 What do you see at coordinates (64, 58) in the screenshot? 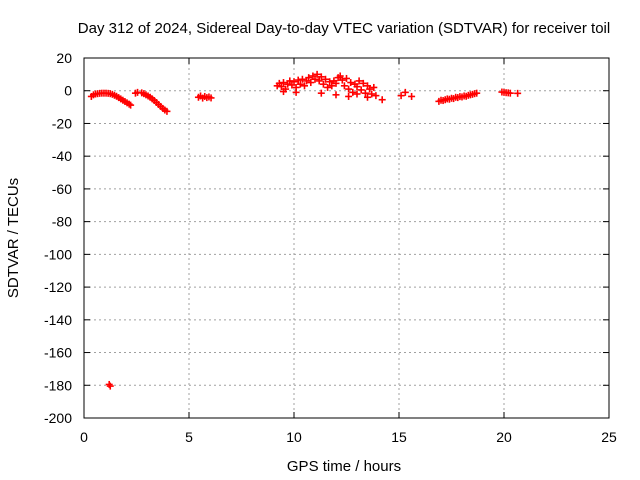
I see `y-tick-label: 20` at bounding box center [64, 58].